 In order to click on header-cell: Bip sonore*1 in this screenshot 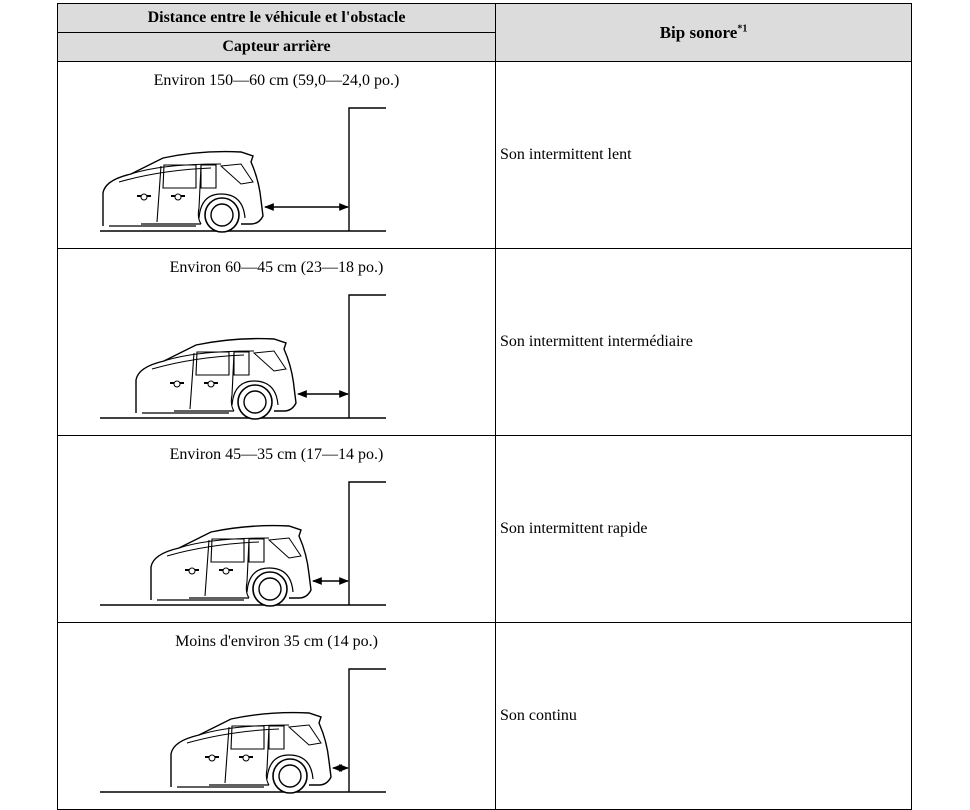, I will do `click(703, 32)`.